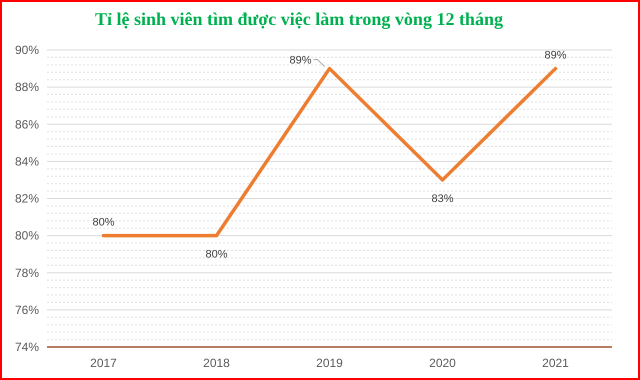  What do you see at coordinates (27, 347) in the screenshot?
I see `y-tick-label: 74%` at bounding box center [27, 347].